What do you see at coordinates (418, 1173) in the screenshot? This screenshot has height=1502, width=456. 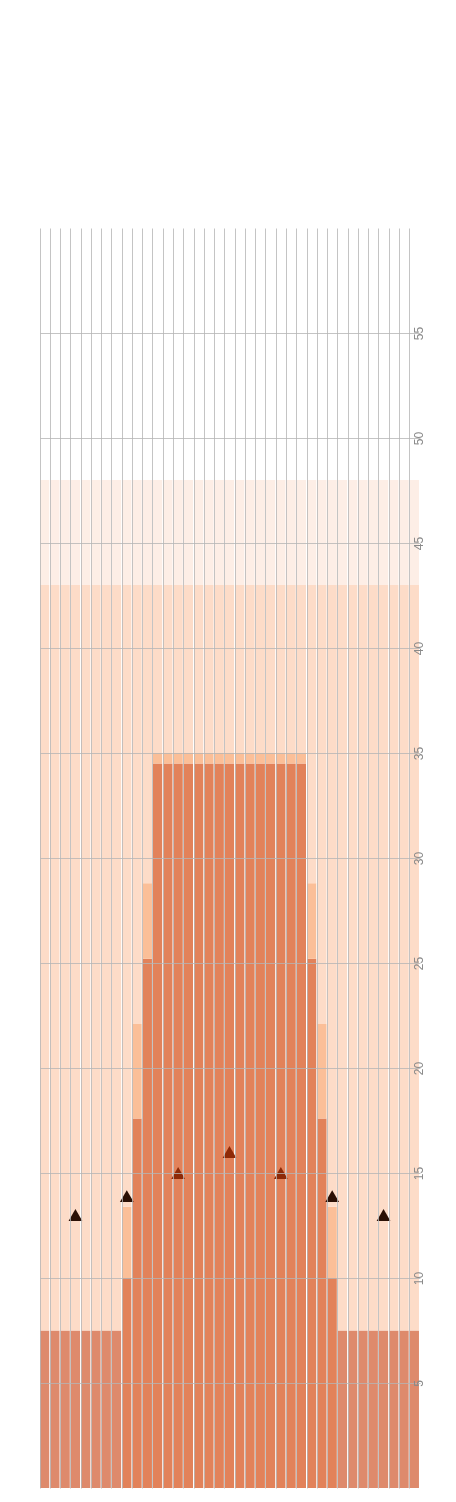 I see `y-tick-label: 15` at bounding box center [418, 1173].